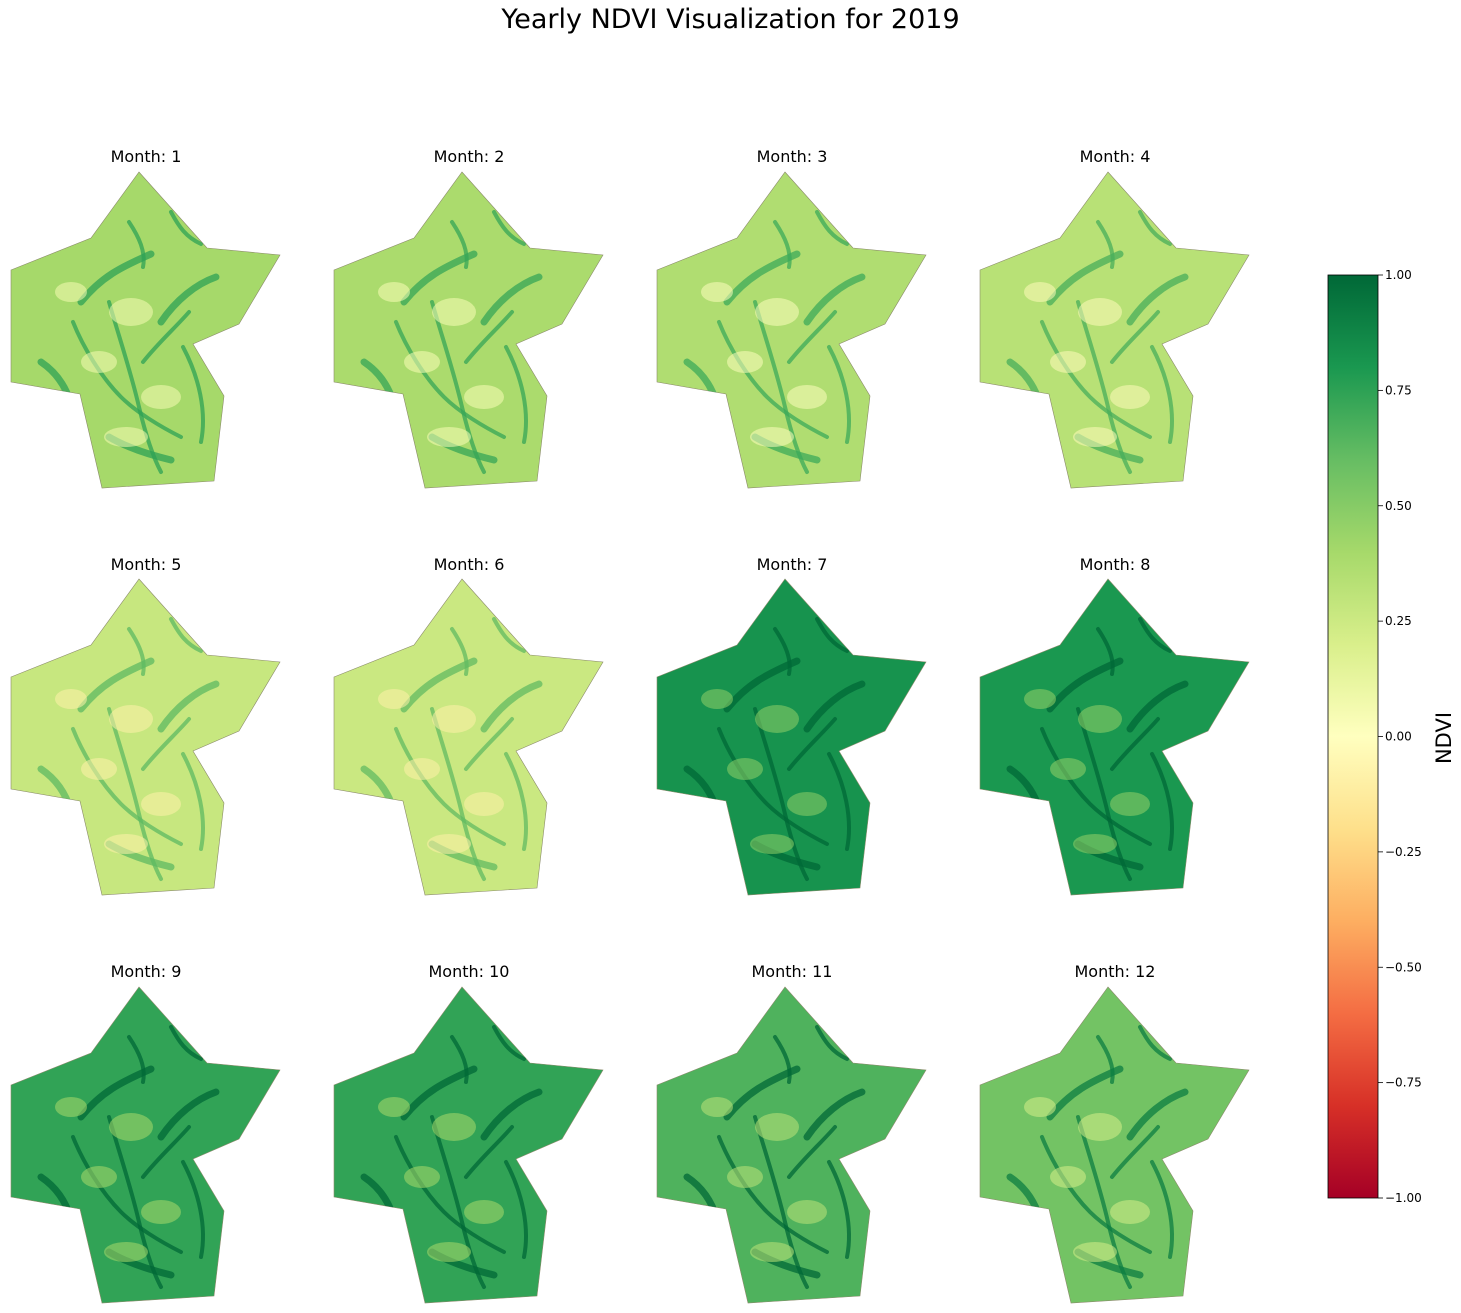 This screenshot has height=1313, width=1461. What do you see at coordinates (1398, 275) in the screenshot?
I see `colorbar-tick-label: 1.00` at bounding box center [1398, 275].